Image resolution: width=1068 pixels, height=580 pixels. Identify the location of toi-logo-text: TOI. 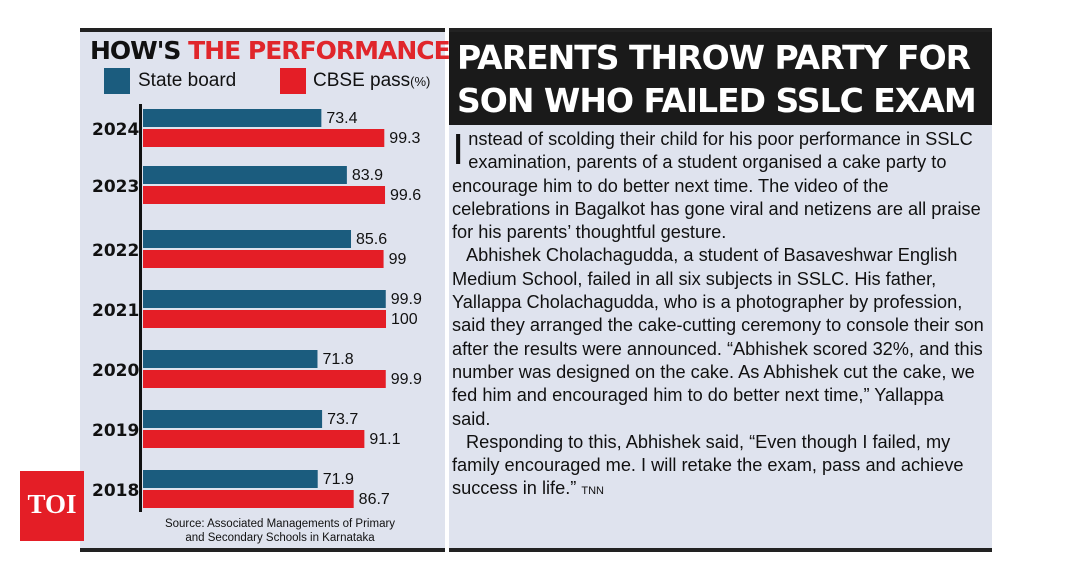
(52, 504).